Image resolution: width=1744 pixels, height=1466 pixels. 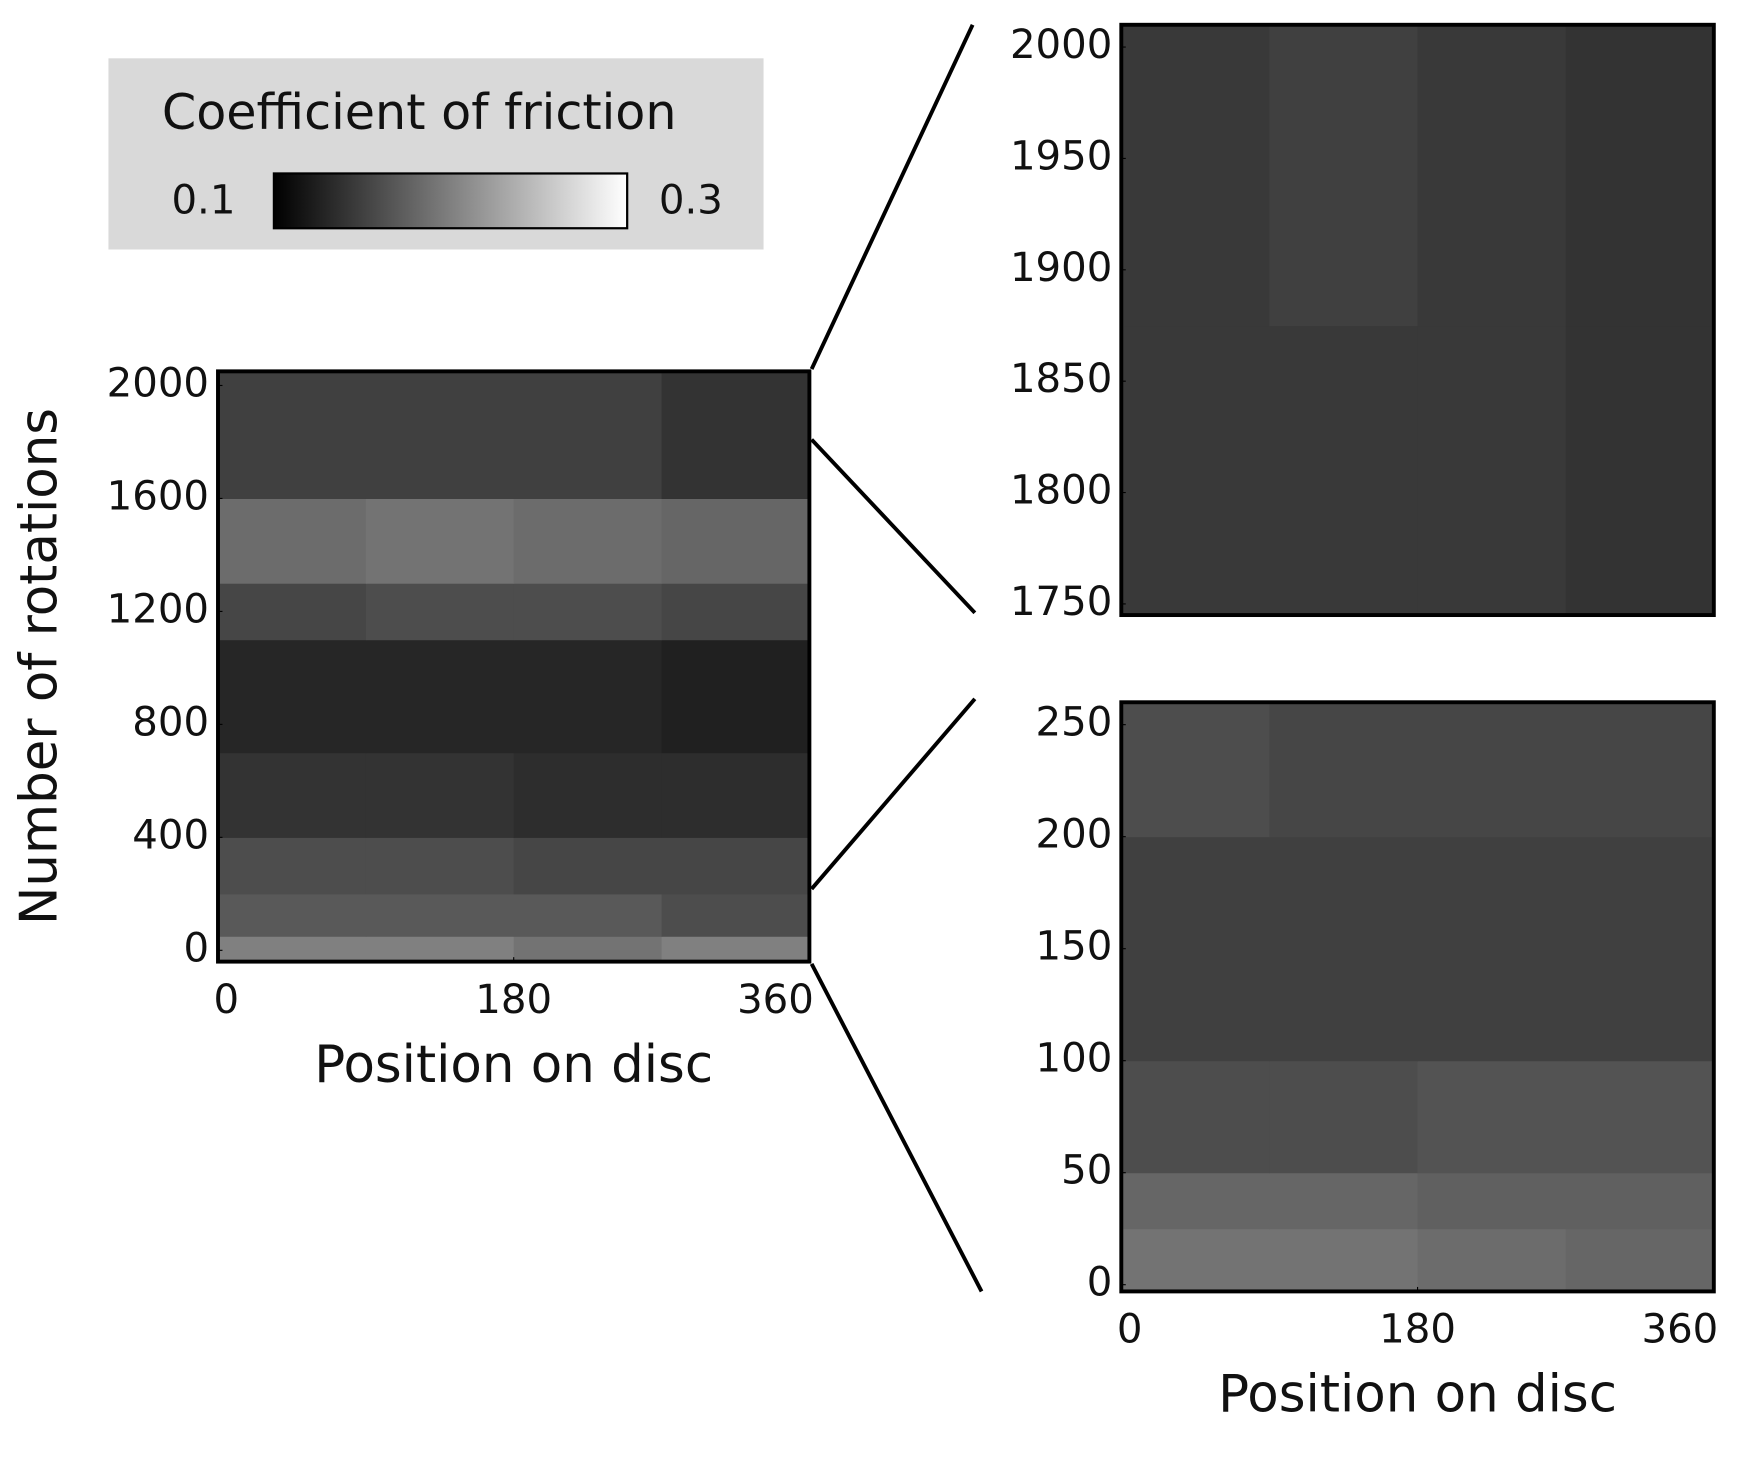 I want to click on y-tick-label: 50, so click(x=1086, y=1171).